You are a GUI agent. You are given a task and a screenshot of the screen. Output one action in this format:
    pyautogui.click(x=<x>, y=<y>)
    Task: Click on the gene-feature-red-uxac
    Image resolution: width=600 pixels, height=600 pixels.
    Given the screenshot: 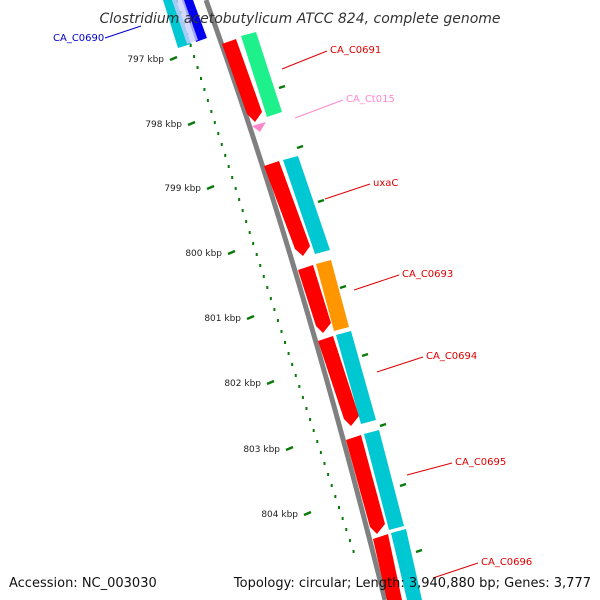 What is the action you would take?
    pyautogui.click(x=287, y=208)
    